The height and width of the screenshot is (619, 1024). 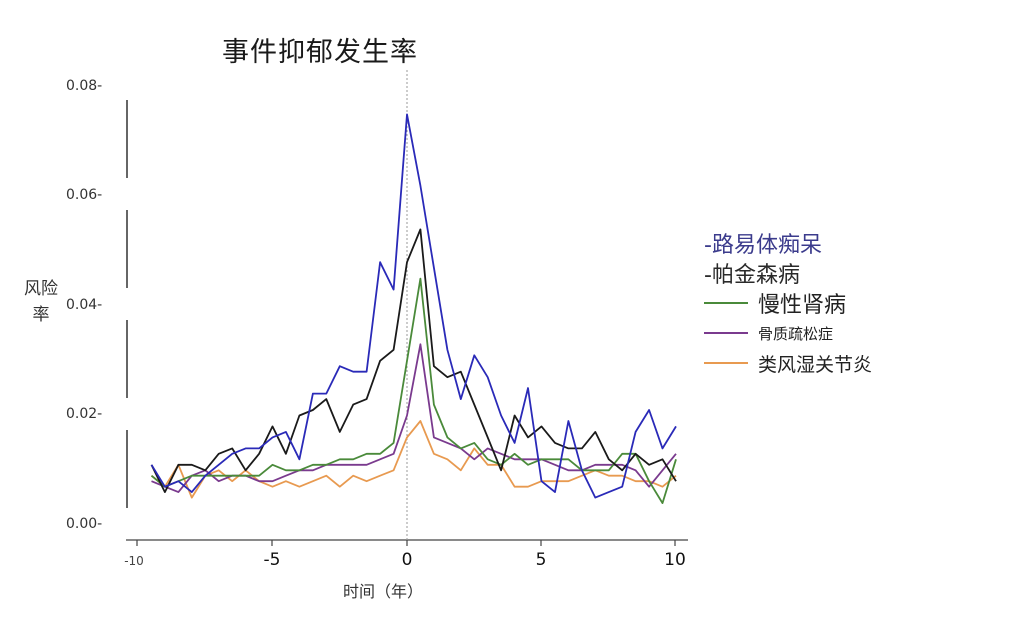 What do you see at coordinates (84, 86) in the screenshot?
I see `y-tick-0.08: 0.08-` at bounding box center [84, 86].